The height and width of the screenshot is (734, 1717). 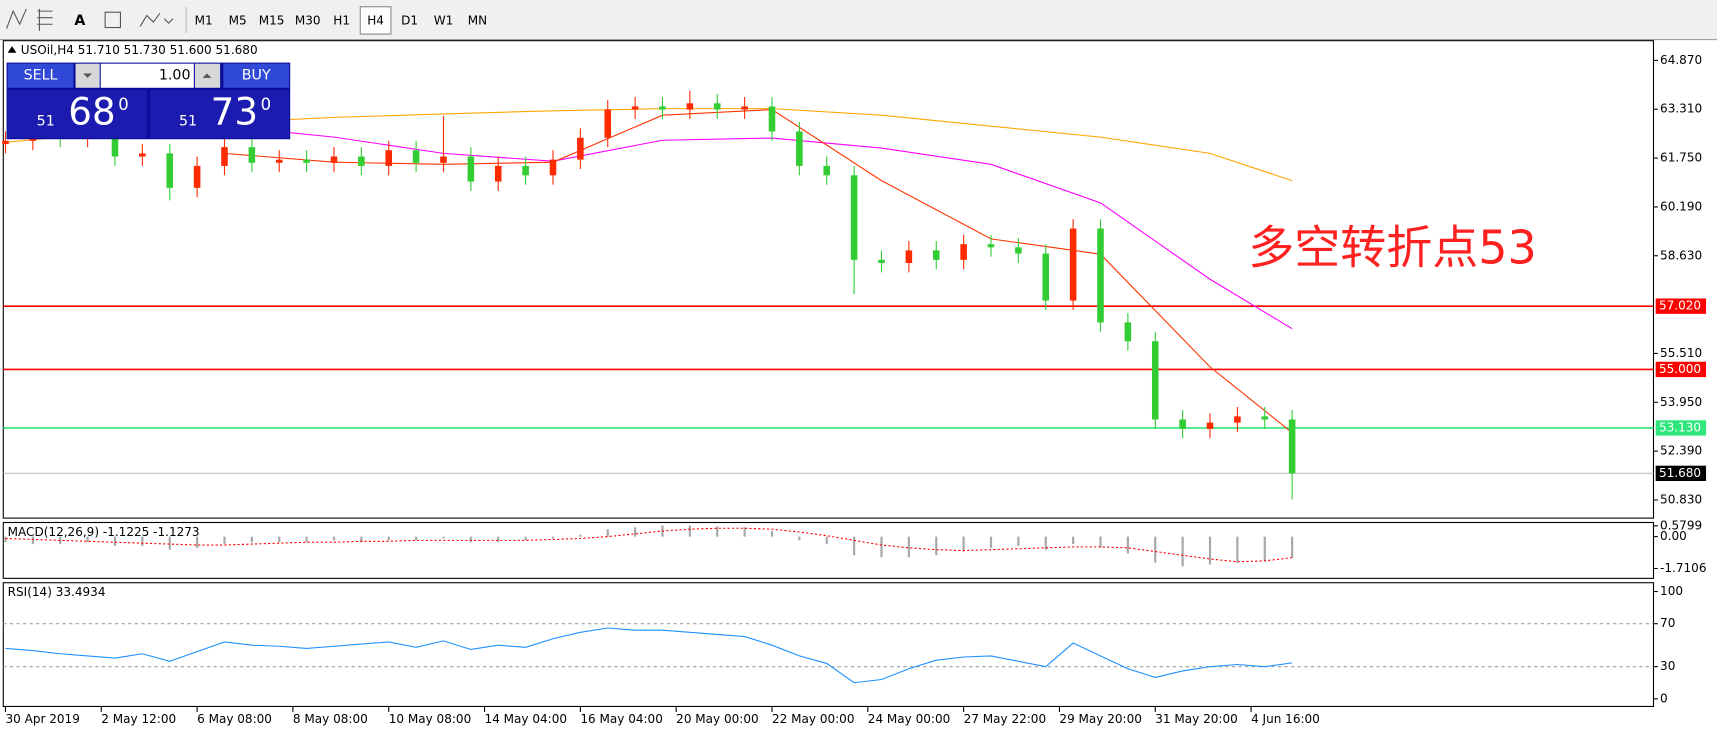 I want to click on ask-box, so click(x=220, y=114).